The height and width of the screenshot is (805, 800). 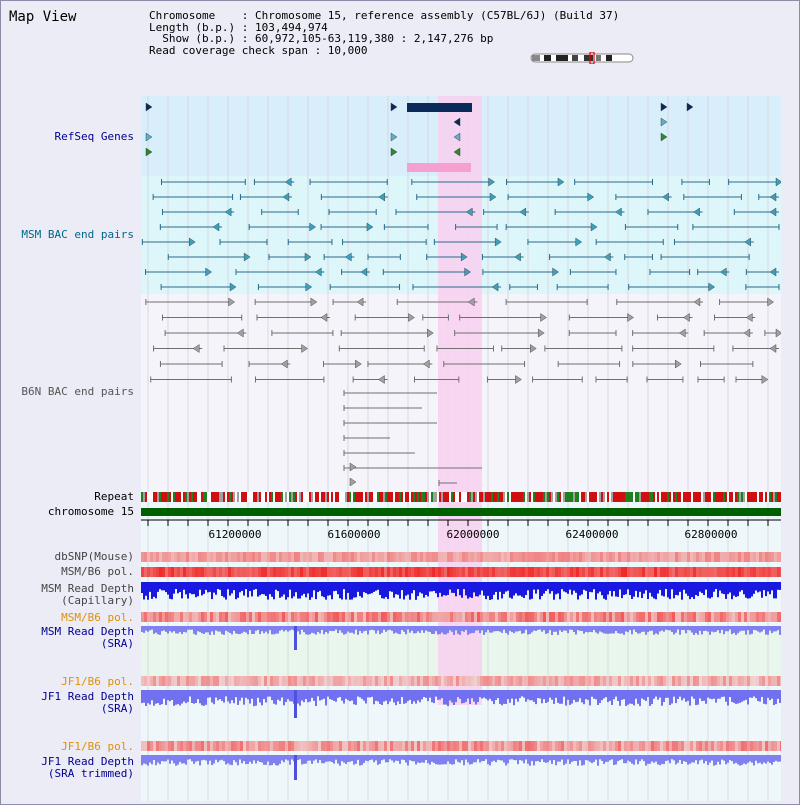 I want to click on gene-marker, so click(x=394, y=137).